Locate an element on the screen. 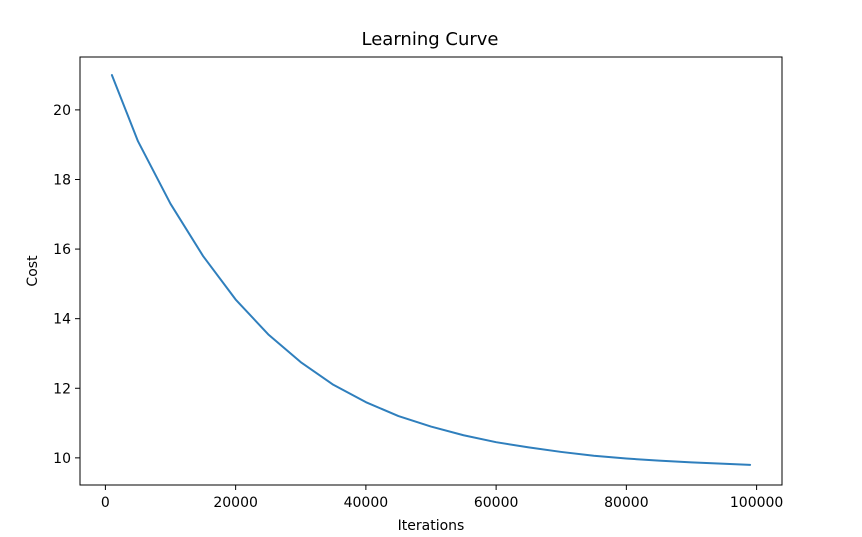 The image size is (862, 537). y-tick-label: 16 is located at coordinates (62, 250).